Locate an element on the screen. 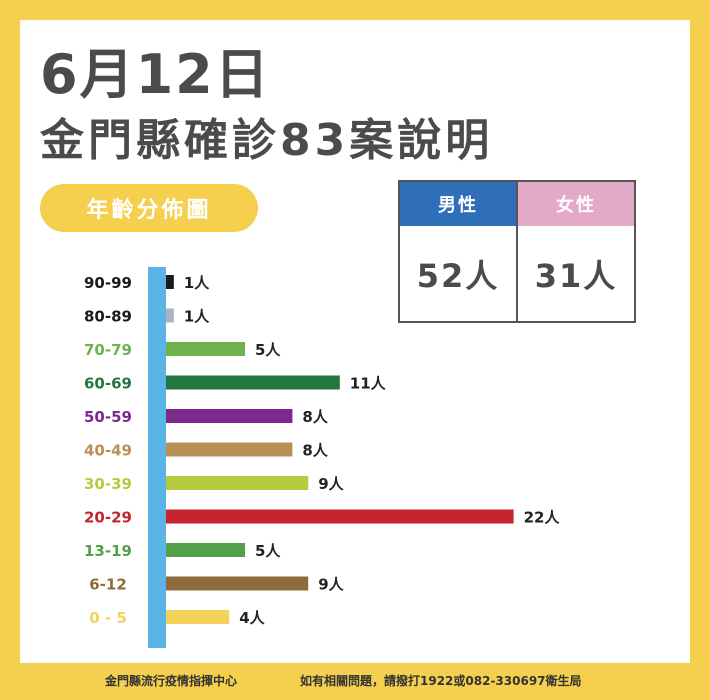 This screenshot has width=710, height=700. chart-badge: 年齡分佈圖 is located at coordinates (149, 208).